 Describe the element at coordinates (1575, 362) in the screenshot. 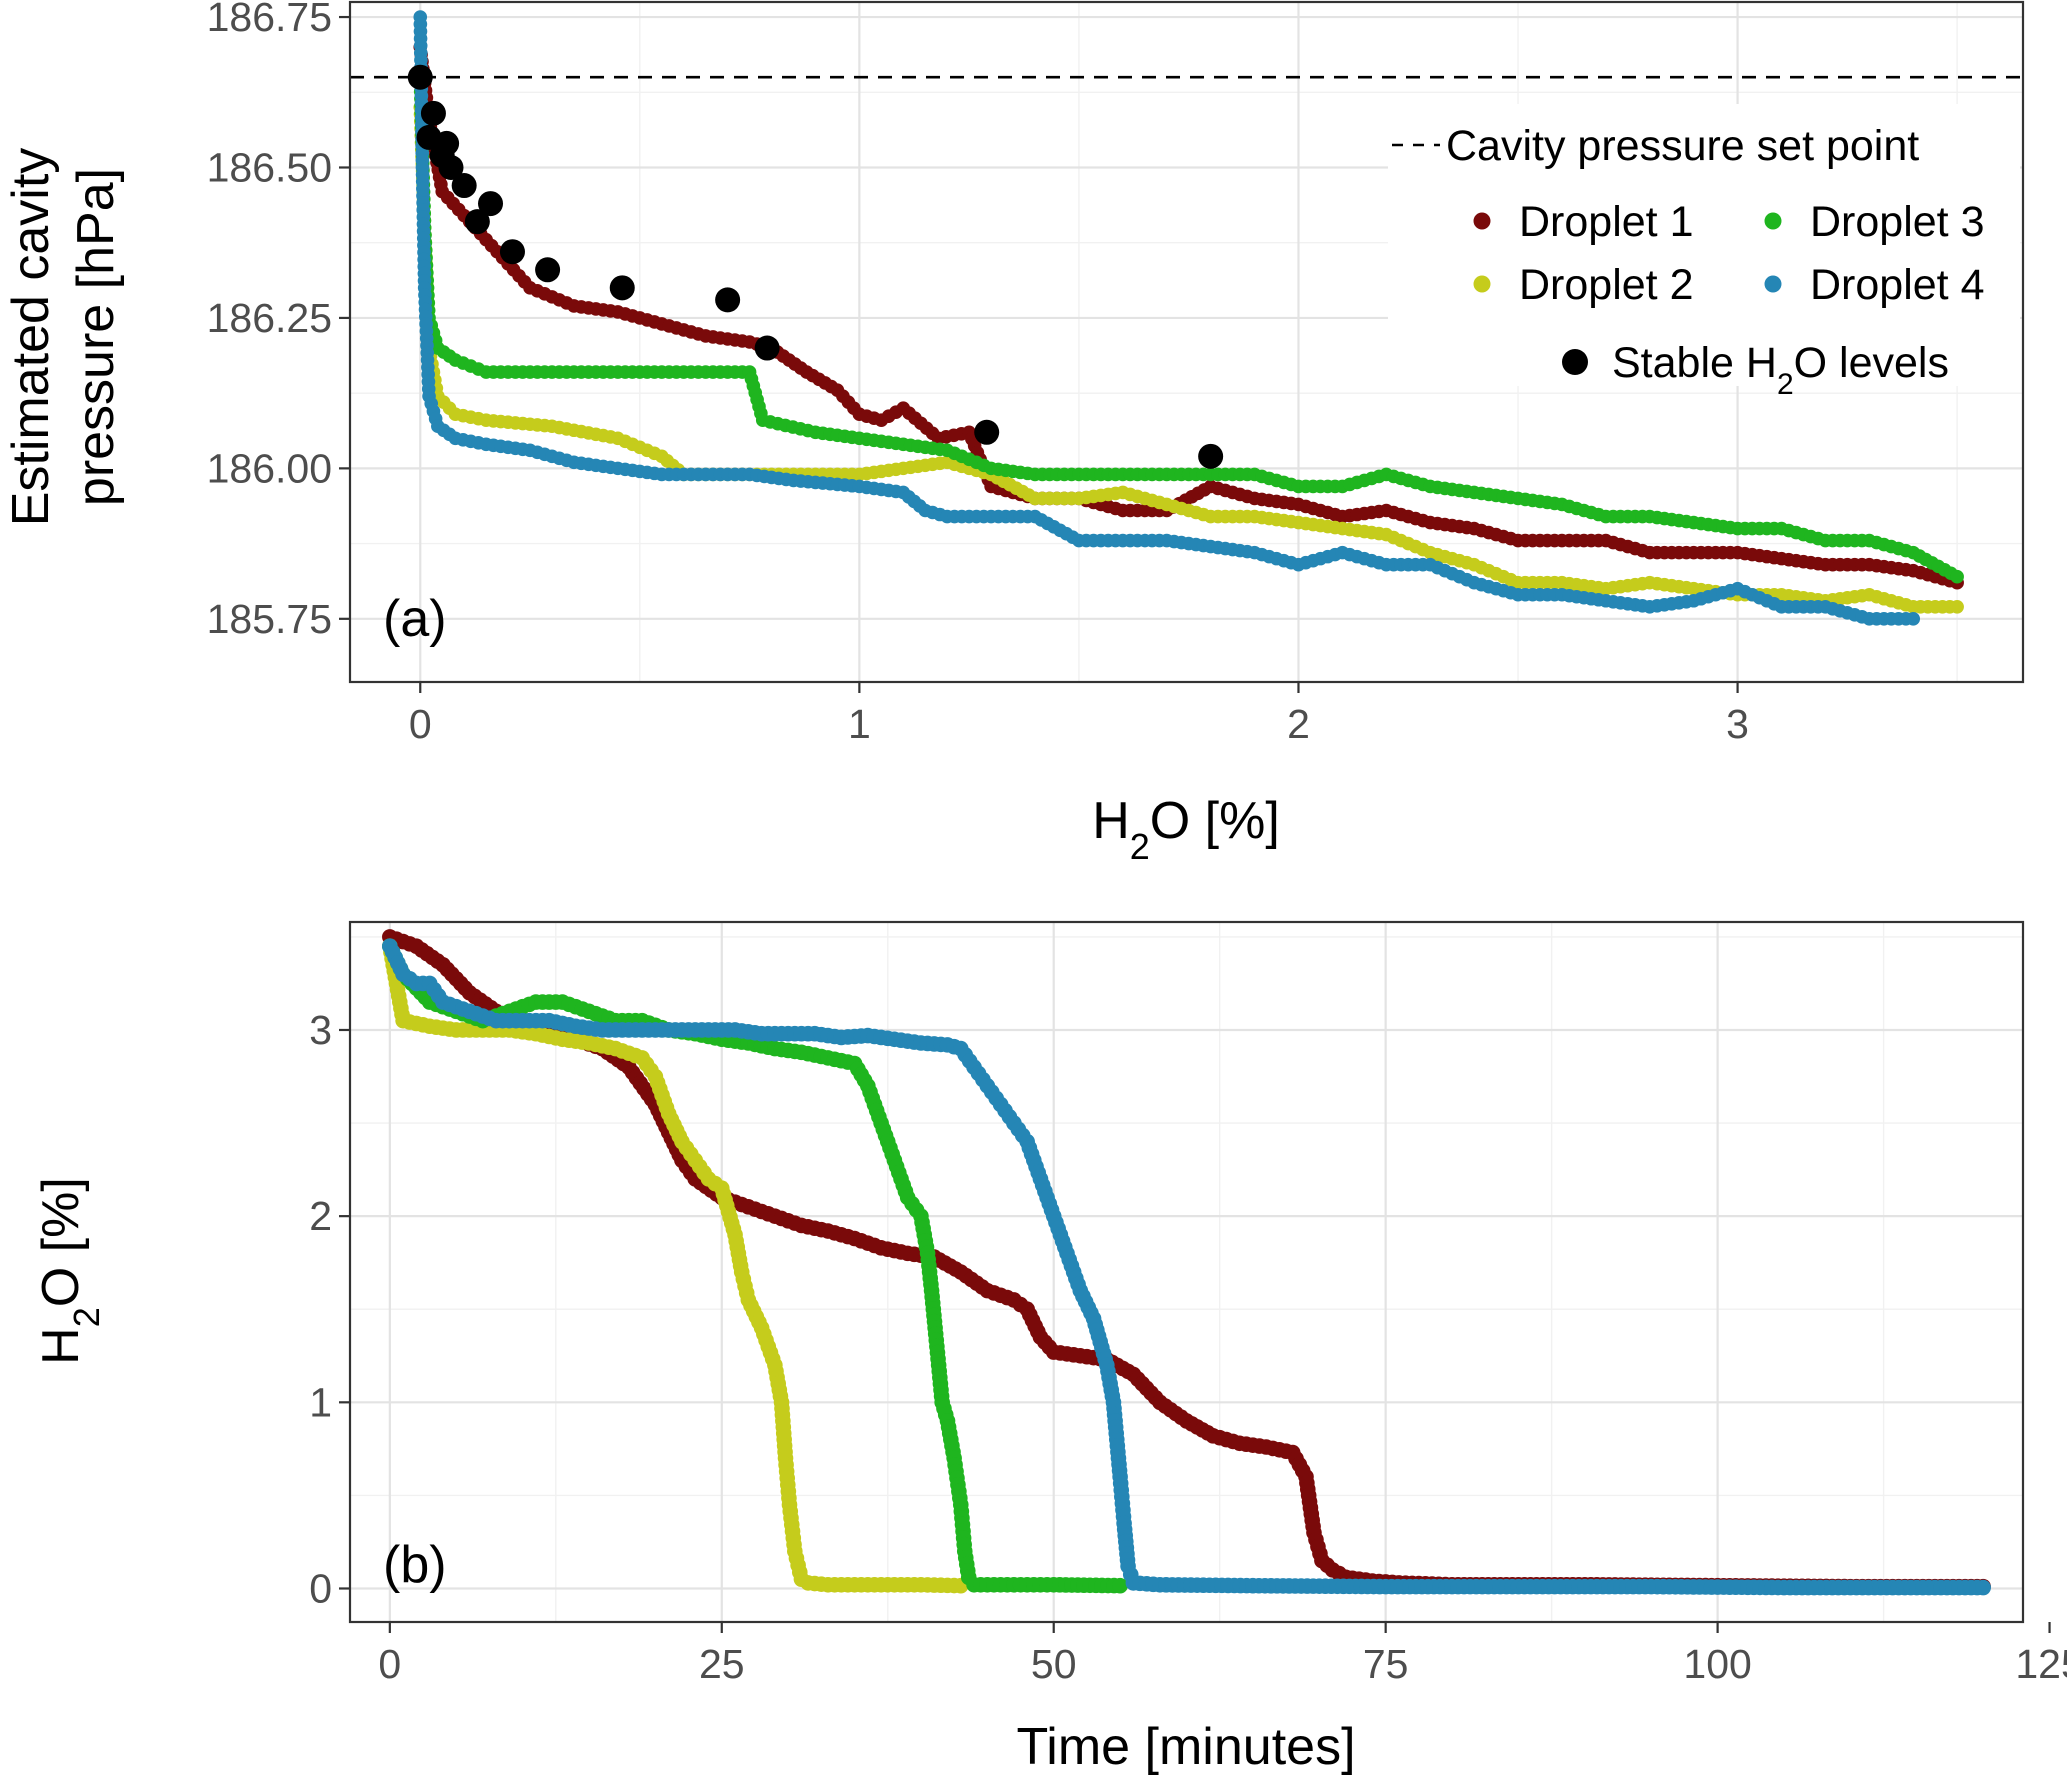

I see `legend-stable-key` at that location.